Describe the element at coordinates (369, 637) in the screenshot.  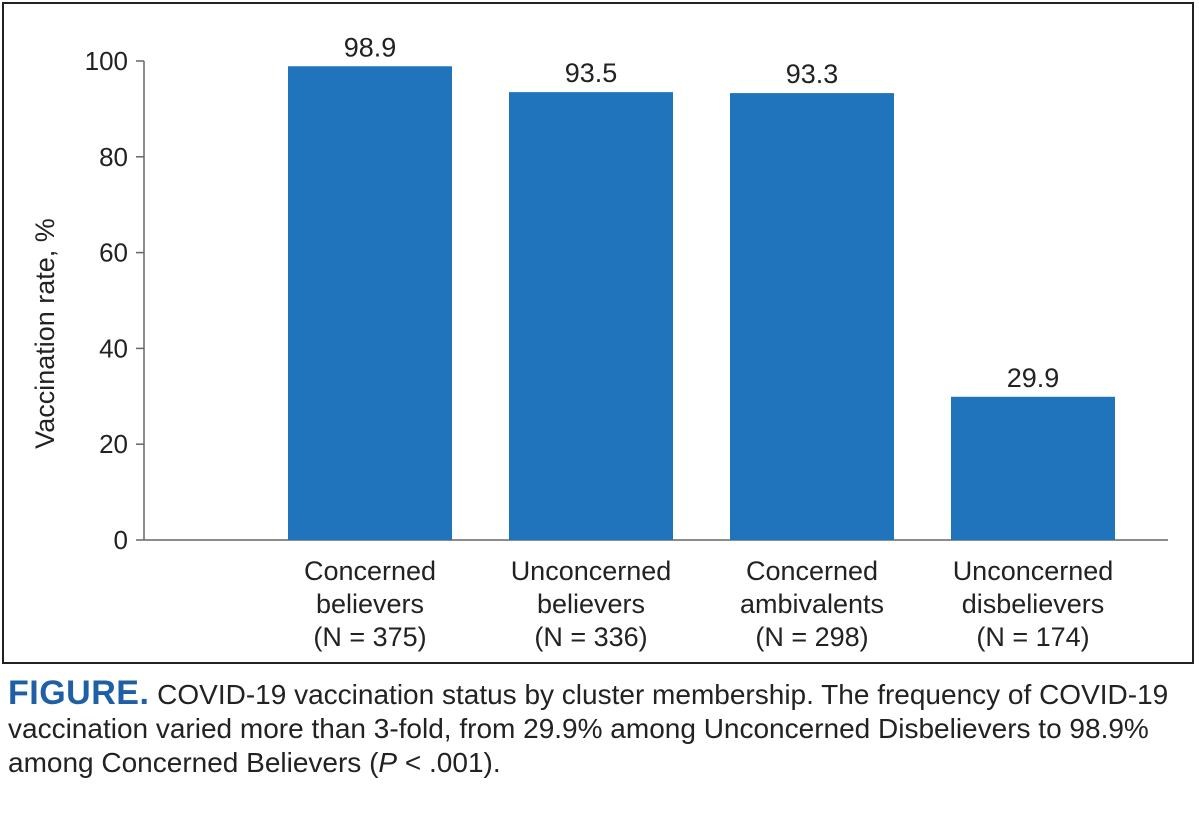
I see `x-category-label: (N = 375)` at that location.